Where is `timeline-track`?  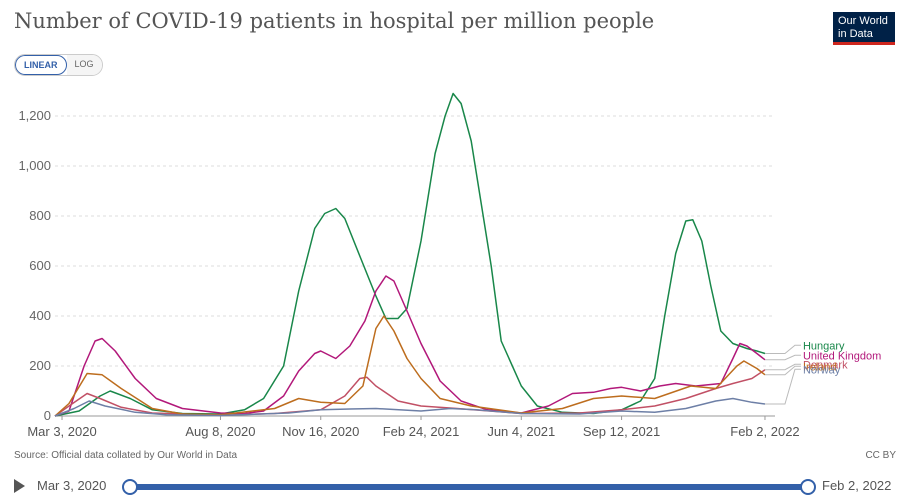
timeline-track is located at coordinates (468, 487).